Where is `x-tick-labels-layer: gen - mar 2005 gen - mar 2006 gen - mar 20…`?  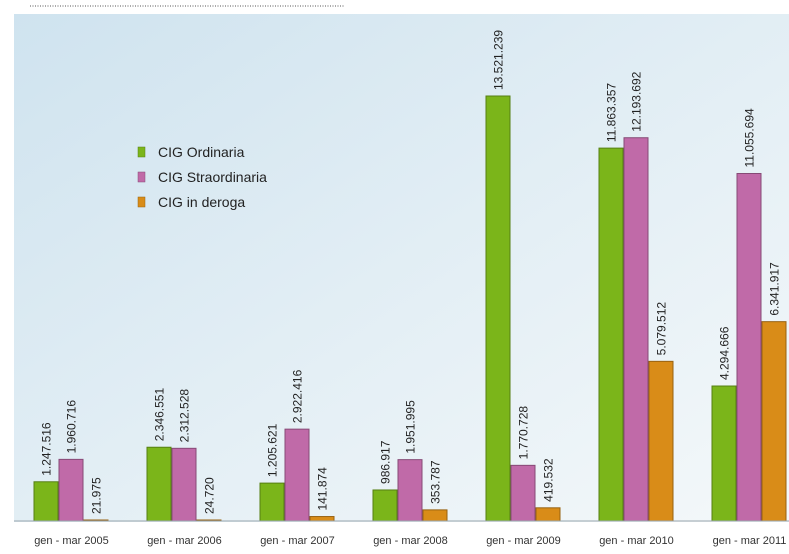 x-tick-labels-layer: gen - mar 2005 gen - mar 2006 gen - mar 20… is located at coordinates (410, 541).